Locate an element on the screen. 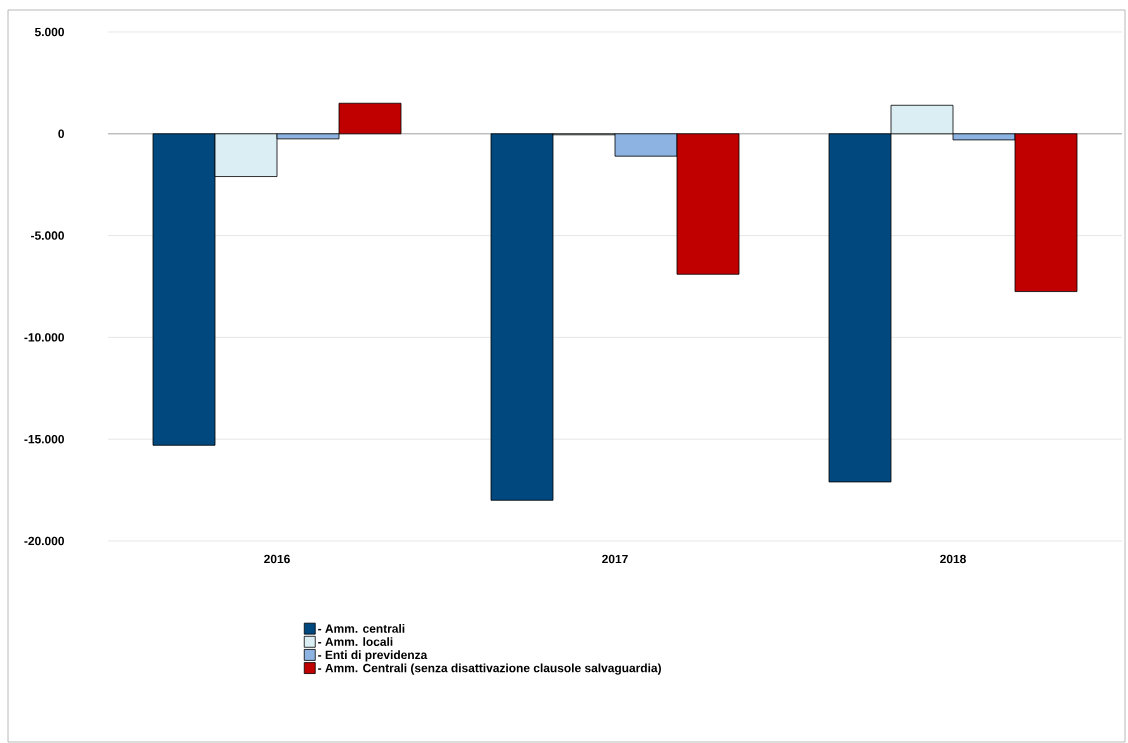  y-tick-label: -20.000 is located at coordinates (44, 541).